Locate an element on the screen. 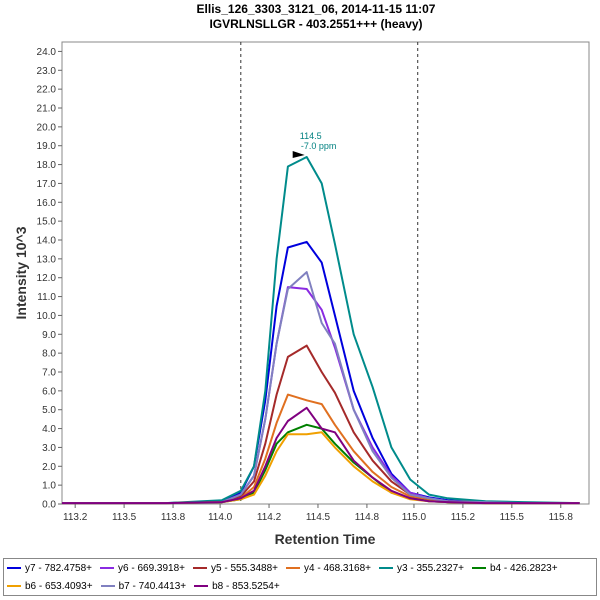 This screenshot has width=600, height=600. legend-item: b7 - 740.4413+ is located at coordinates (143, 586).